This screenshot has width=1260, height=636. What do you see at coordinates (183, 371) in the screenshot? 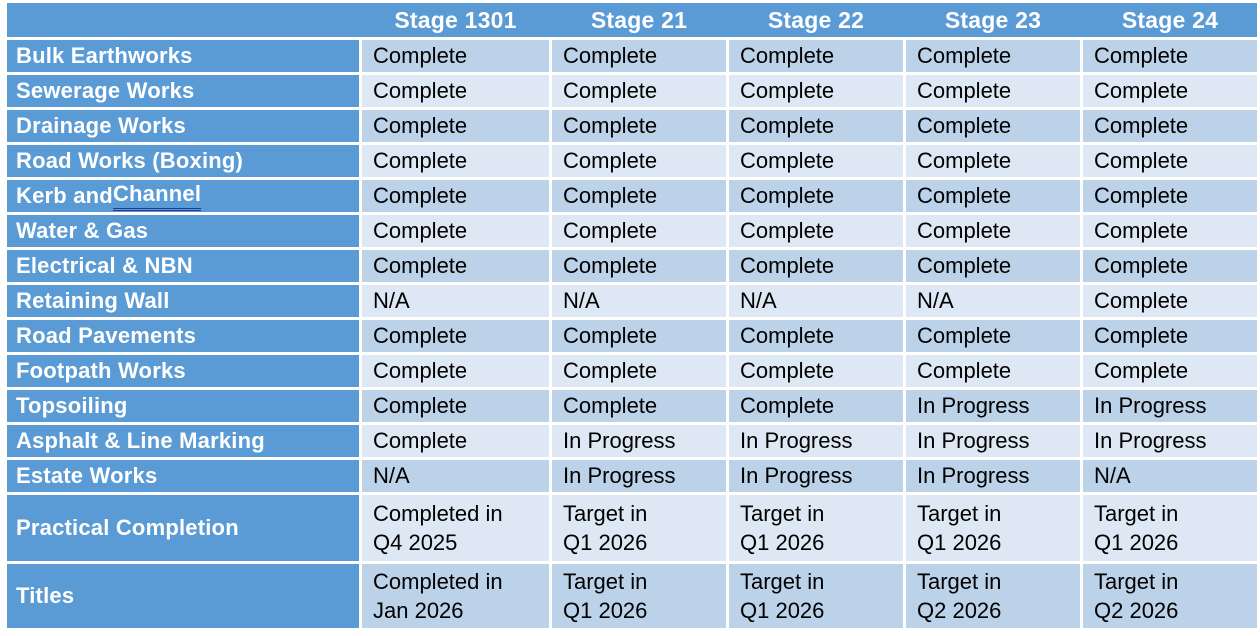
I see `row-label: Footpath Works` at bounding box center [183, 371].